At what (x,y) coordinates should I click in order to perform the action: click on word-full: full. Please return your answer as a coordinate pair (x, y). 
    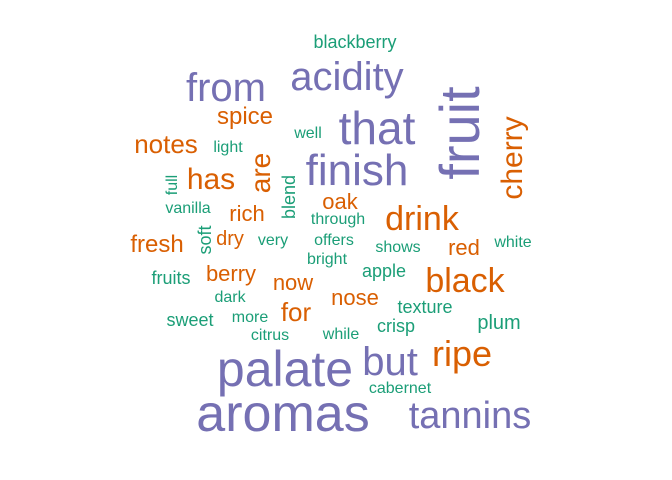
    Looking at the image, I should click on (172, 185).